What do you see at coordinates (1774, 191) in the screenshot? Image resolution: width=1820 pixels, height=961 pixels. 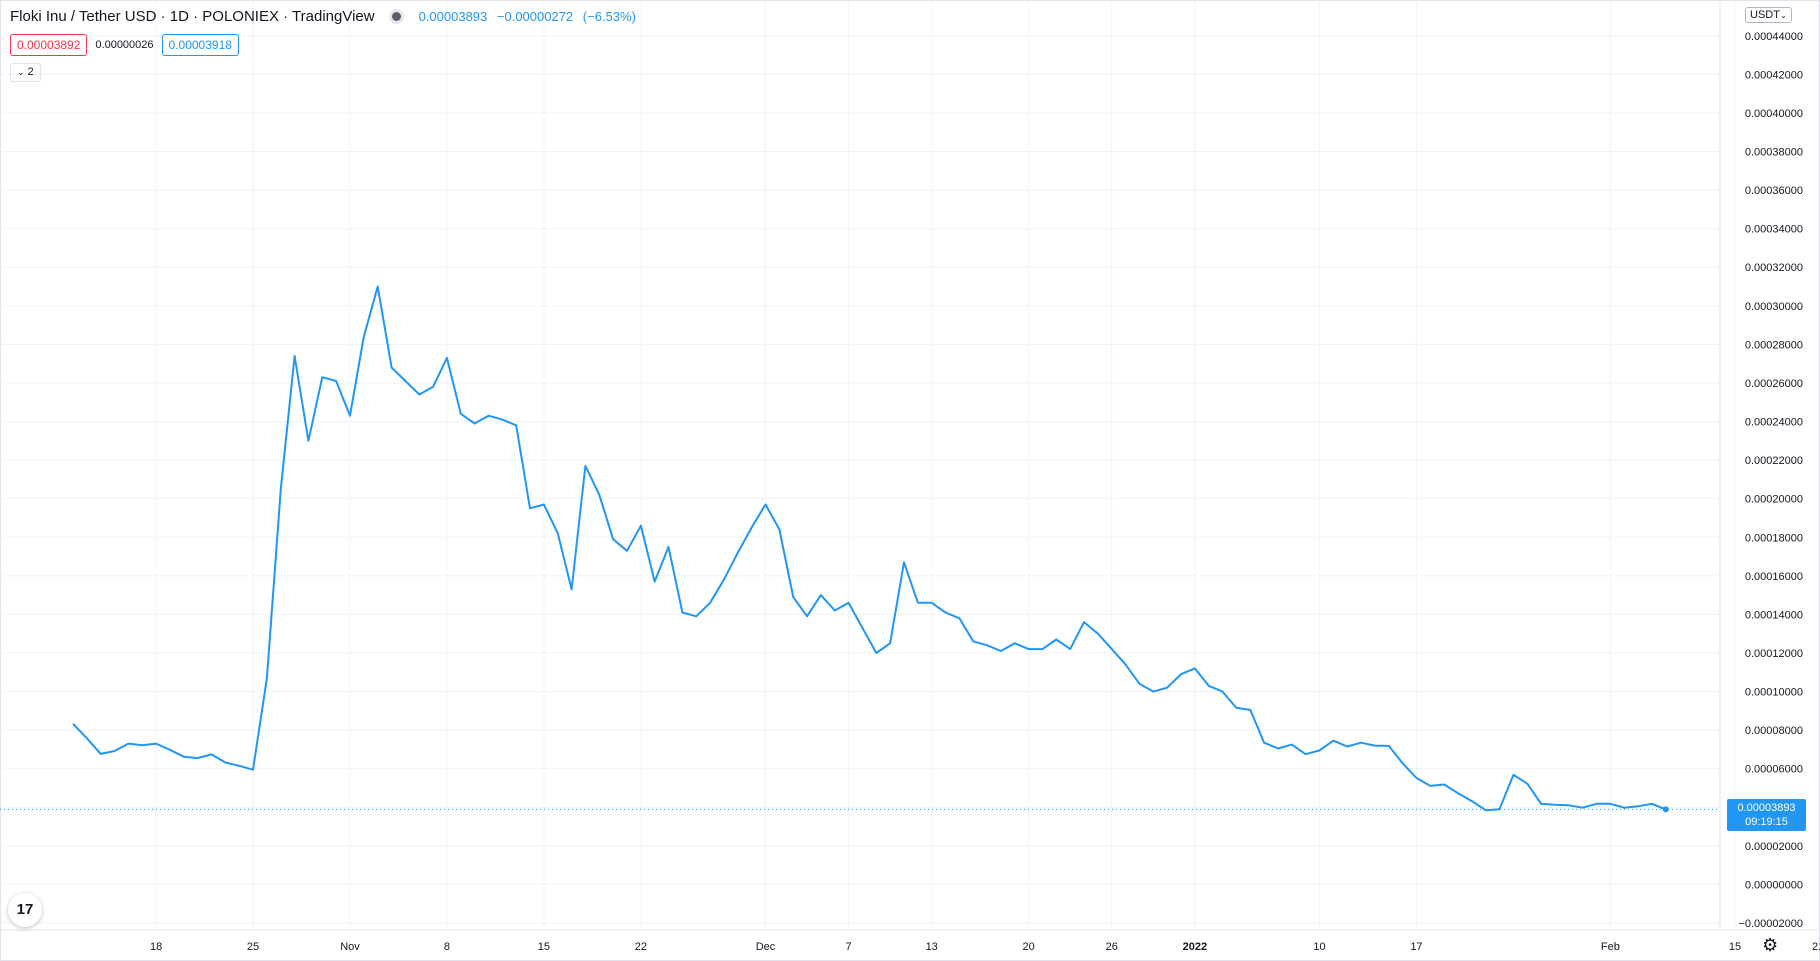 I see `y-tick-label: 0.00036000` at bounding box center [1774, 191].